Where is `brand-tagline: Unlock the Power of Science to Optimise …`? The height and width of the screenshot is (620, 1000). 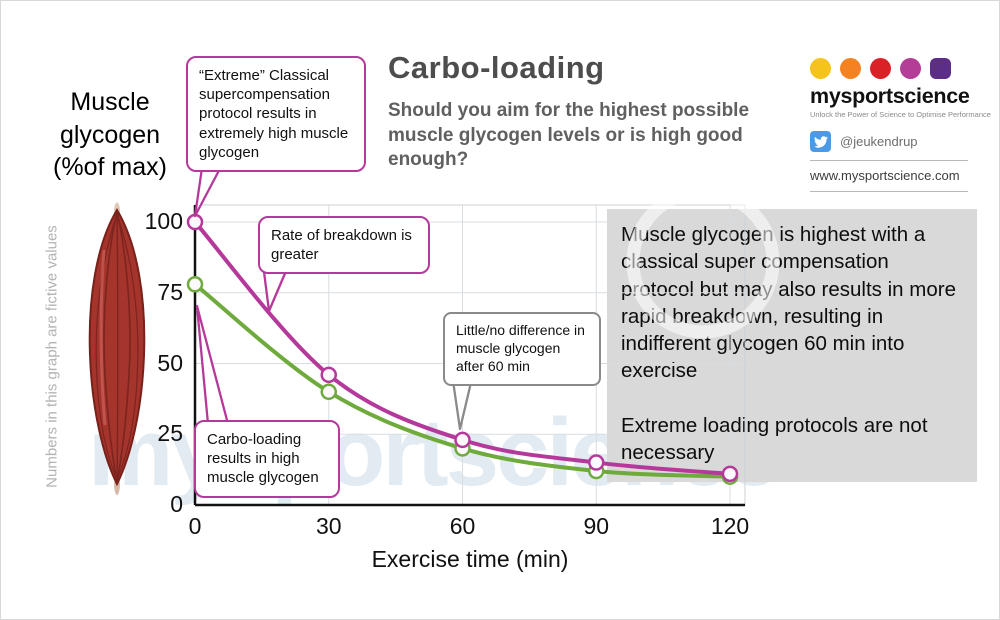
brand-tagline: Unlock the Power of Science to Optimise … is located at coordinates (900, 114).